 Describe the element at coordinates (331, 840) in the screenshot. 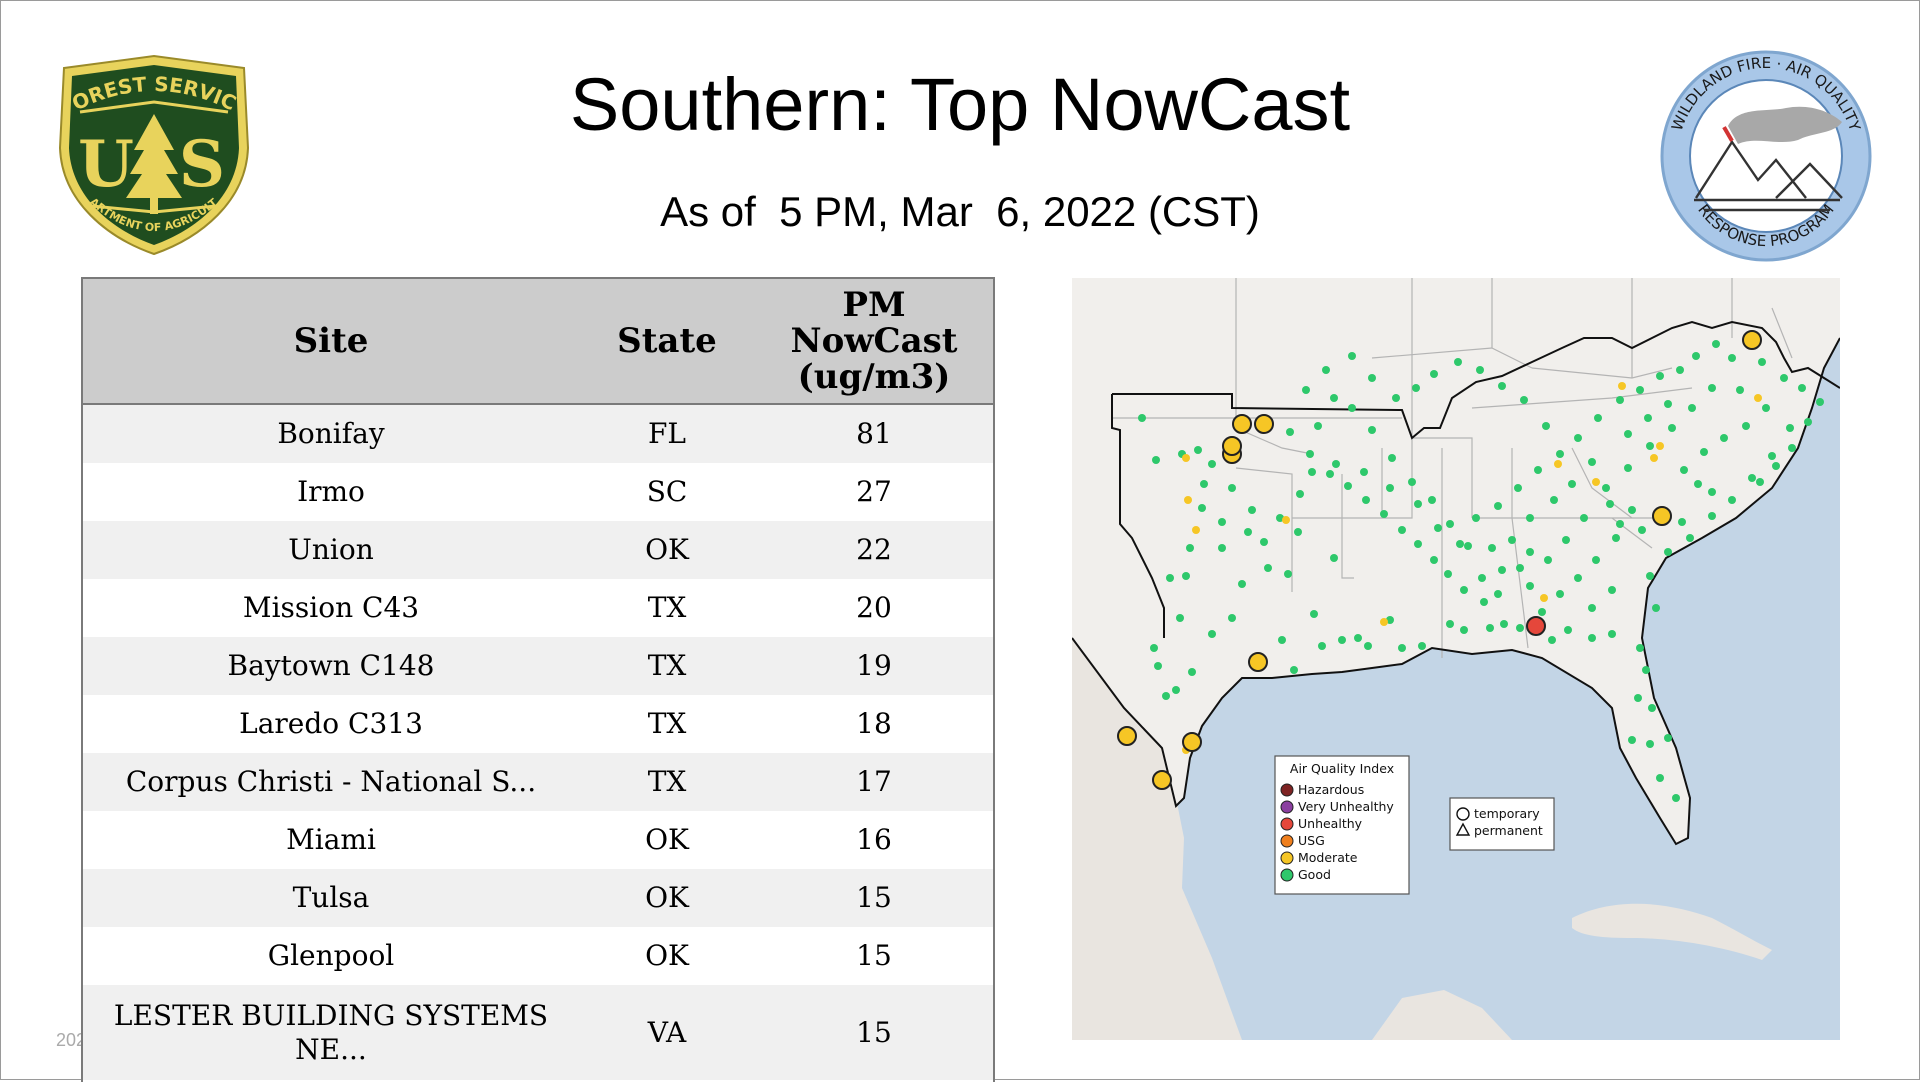

I see `cell-site: Miami` at that location.